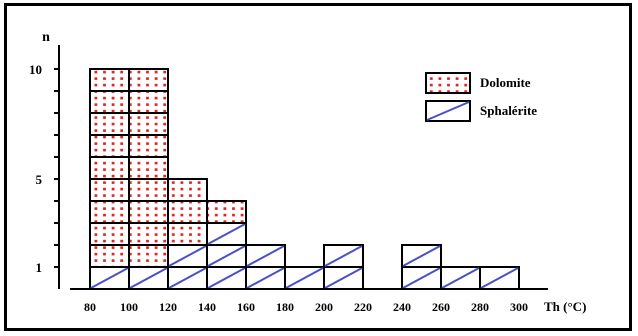 The height and width of the screenshot is (336, 638). I want to click on x-tick-label: 120, so click(168, 307).